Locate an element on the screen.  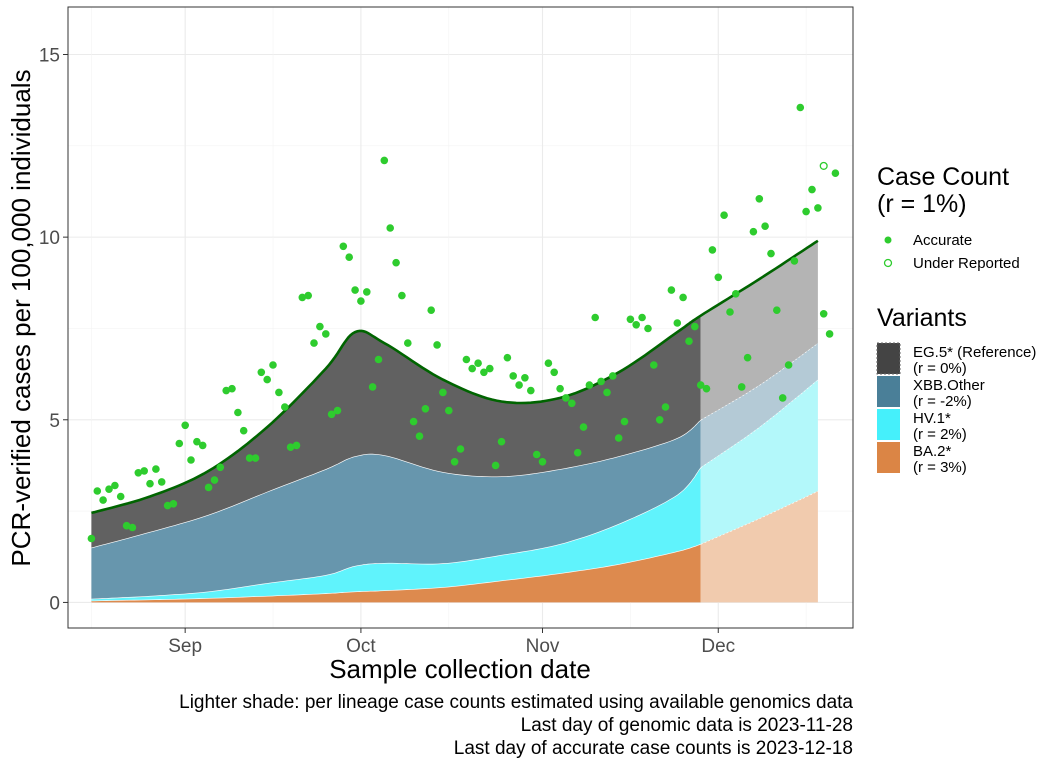
legend-label-ba-2: BA.2* is located at coordinates (932, 451).